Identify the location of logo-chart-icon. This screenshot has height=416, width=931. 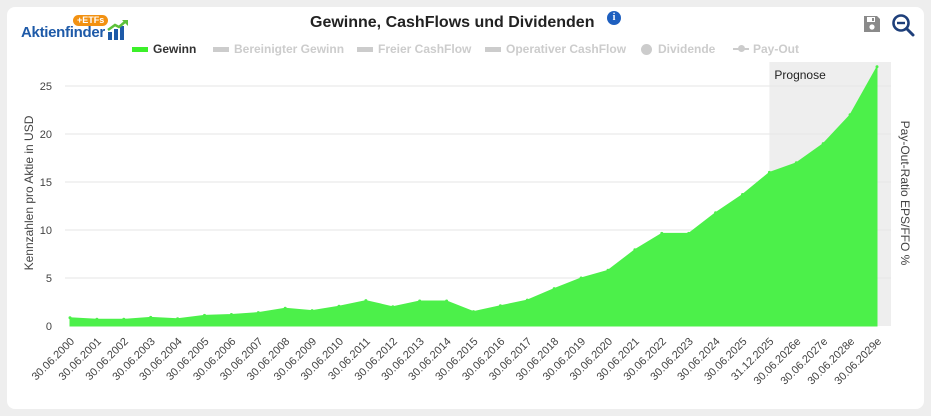
(117, 30).